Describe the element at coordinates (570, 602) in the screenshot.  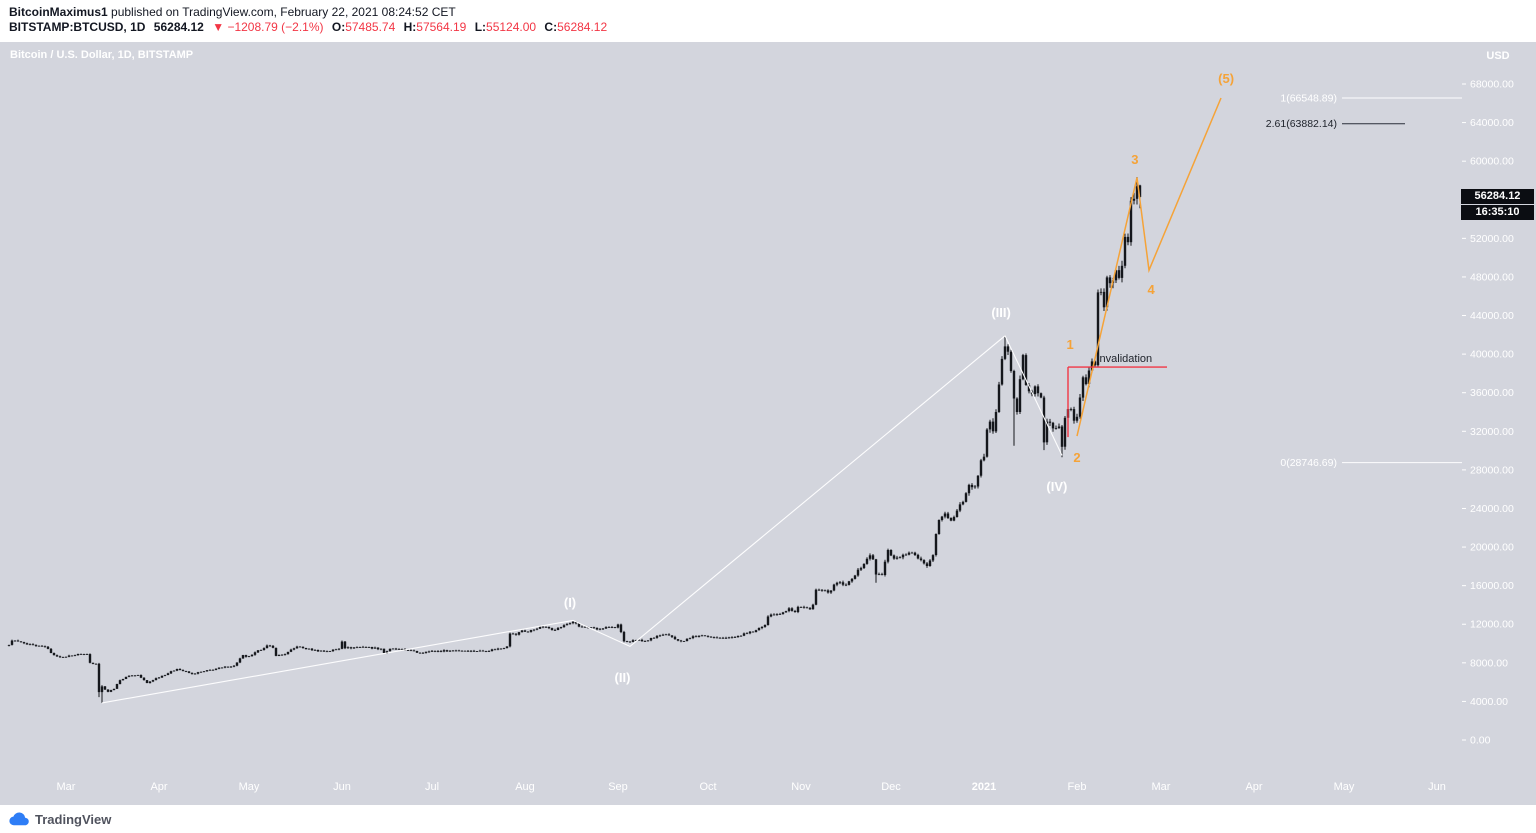
I see `wave-label: (I)` at that location.